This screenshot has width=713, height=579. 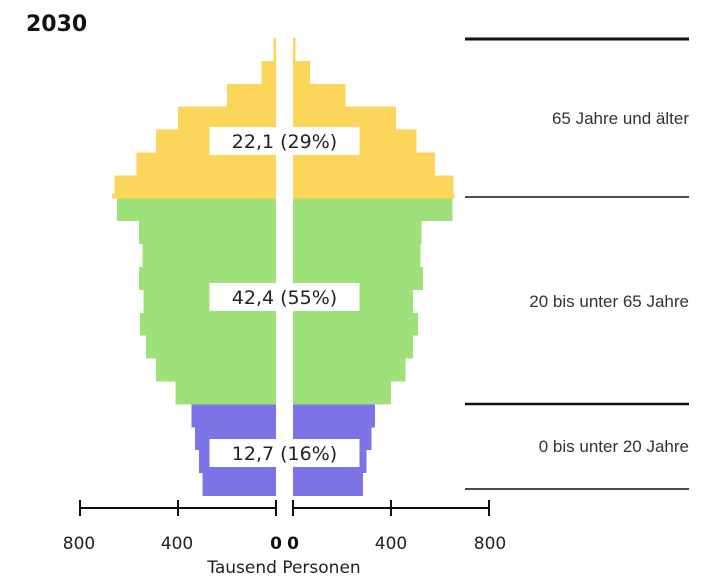 I want to click on x-tick-label-right-400: 400, so click(x=391, y=544).